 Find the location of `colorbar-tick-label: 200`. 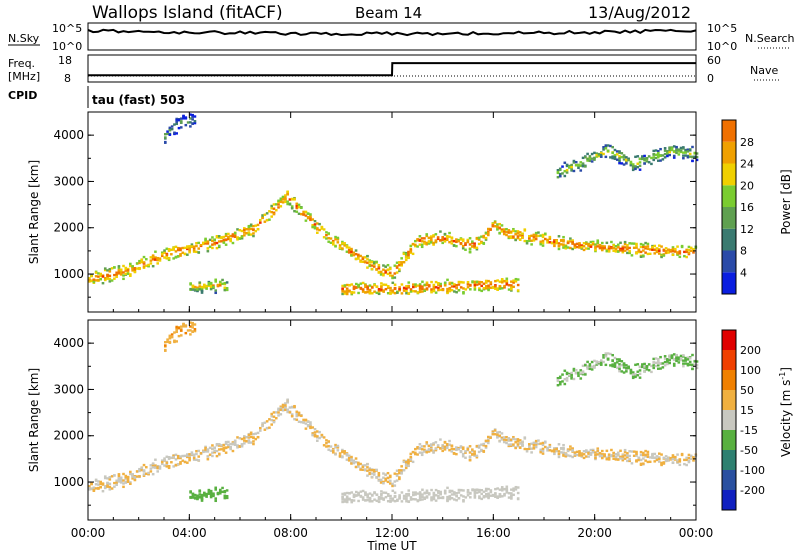

colorbar-tick-label: 200 is located at coordinates (750, 350).